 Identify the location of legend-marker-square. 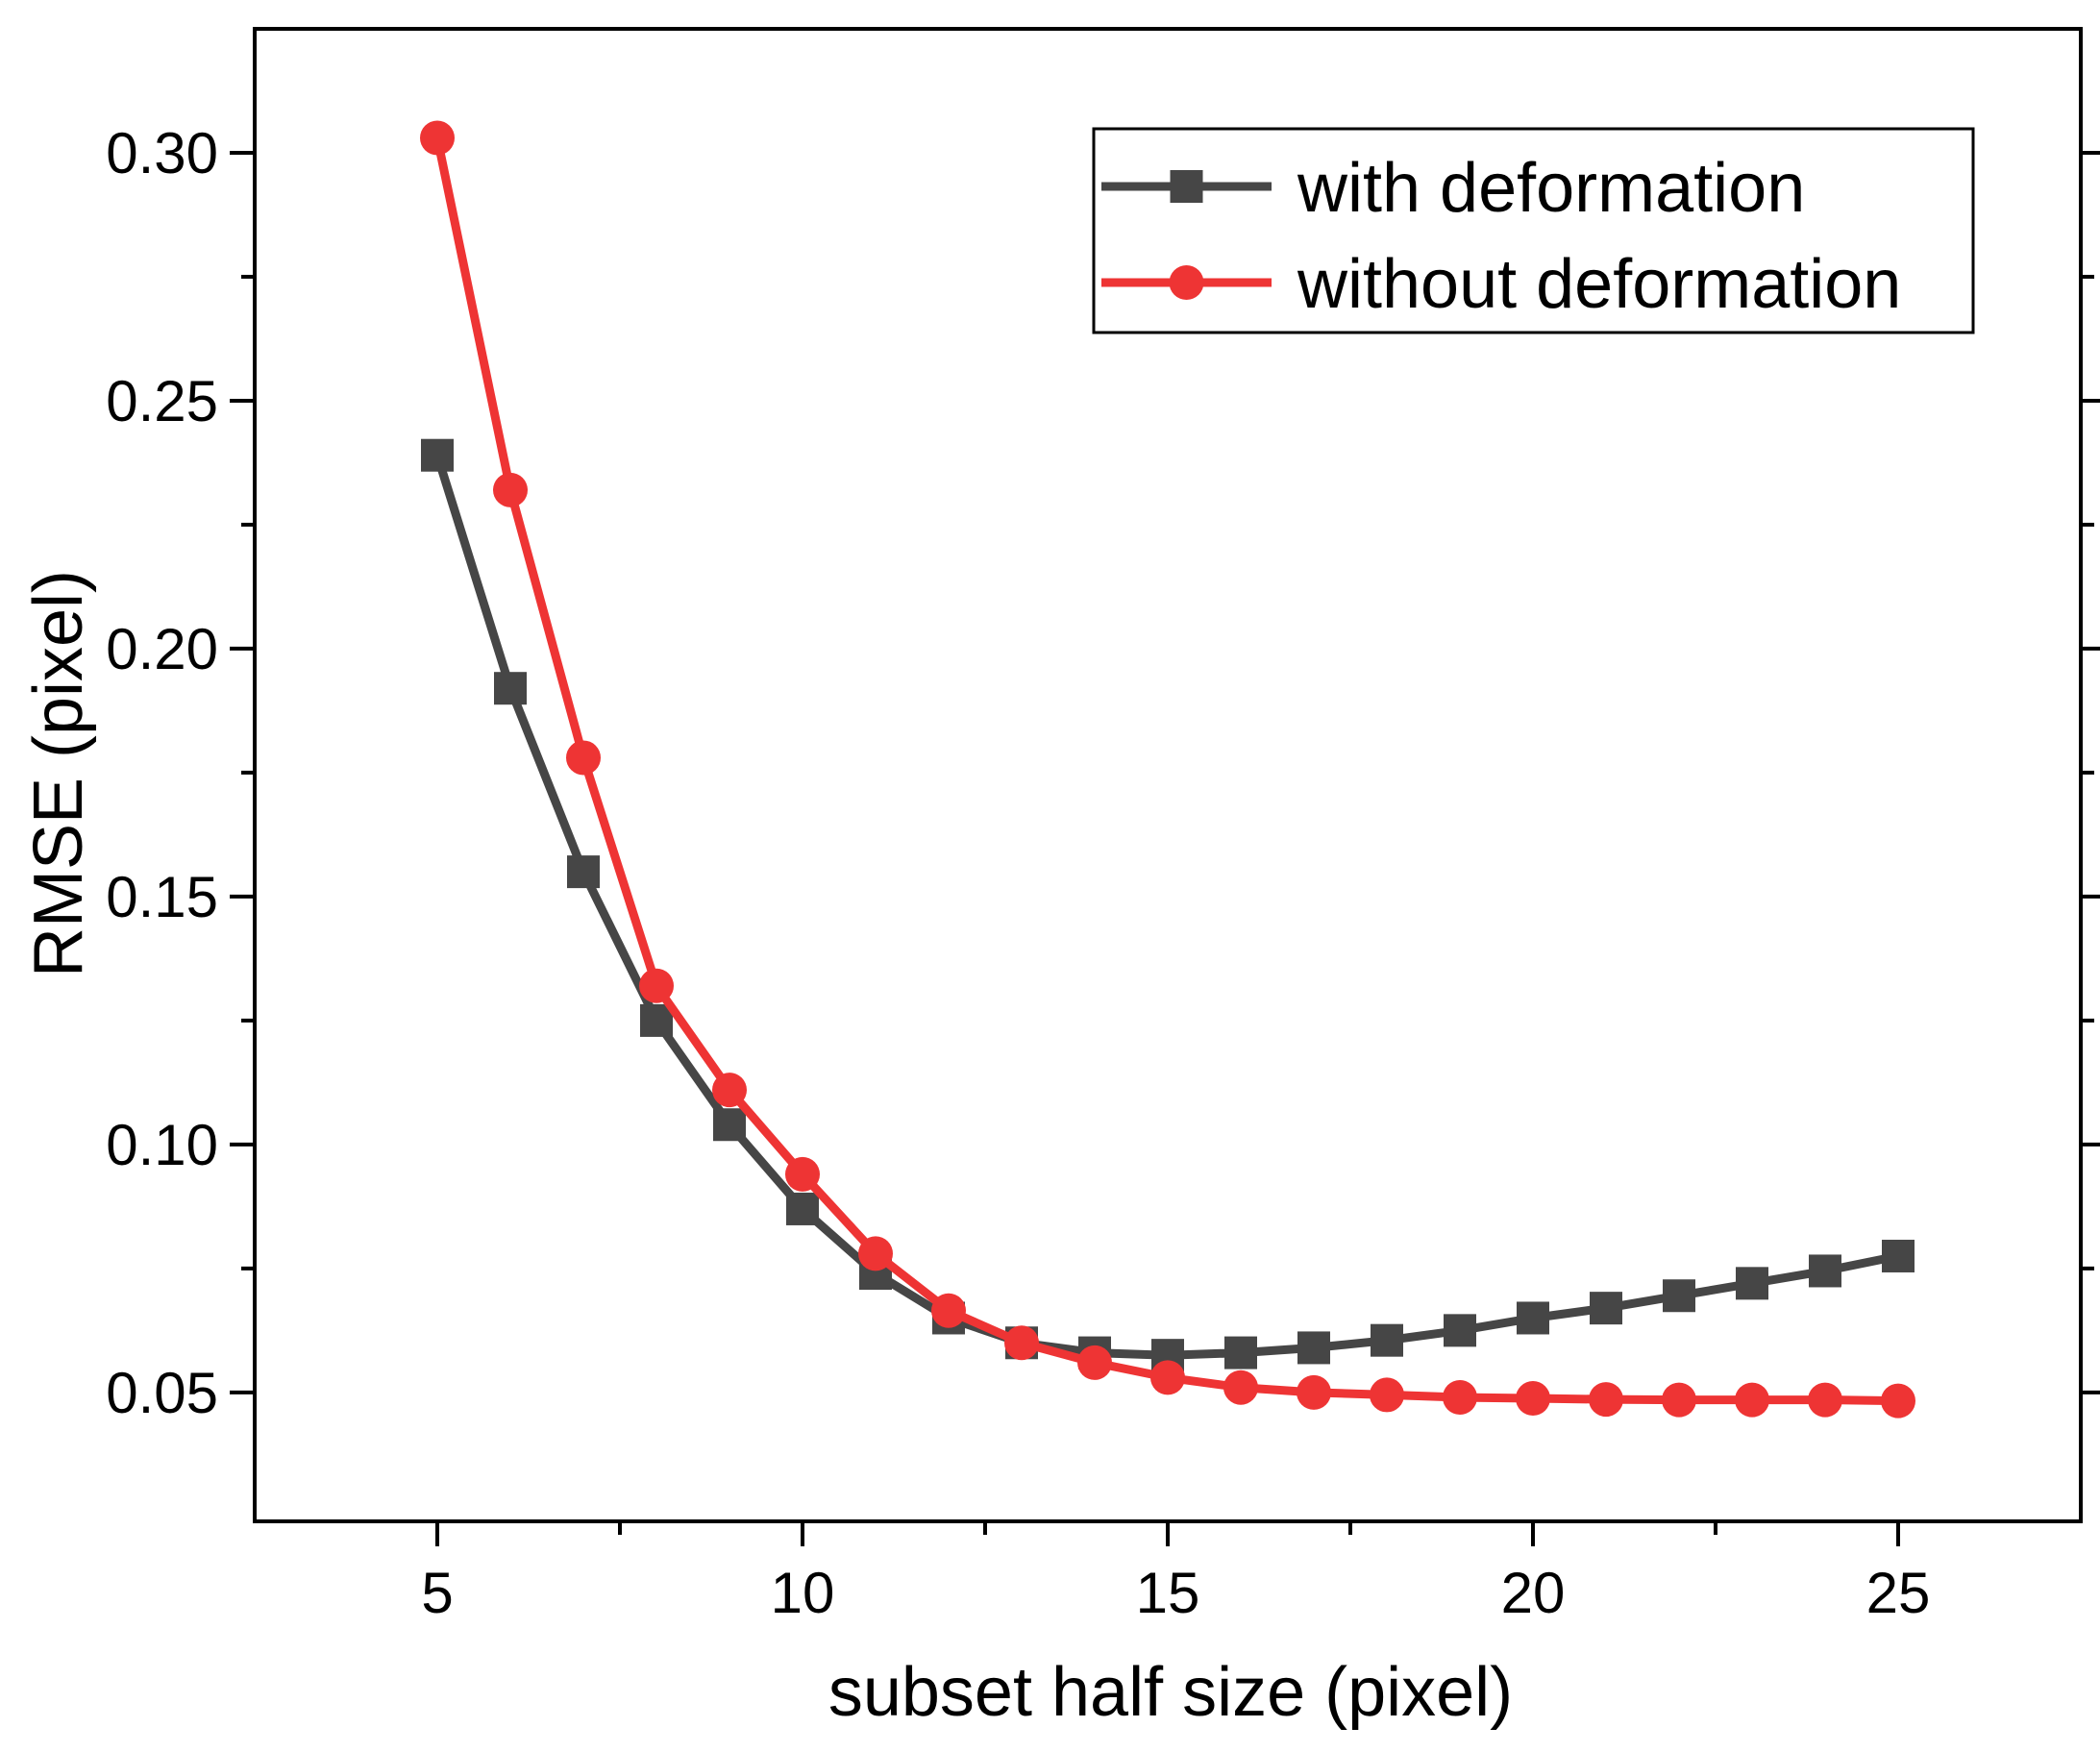
(1186, 187).